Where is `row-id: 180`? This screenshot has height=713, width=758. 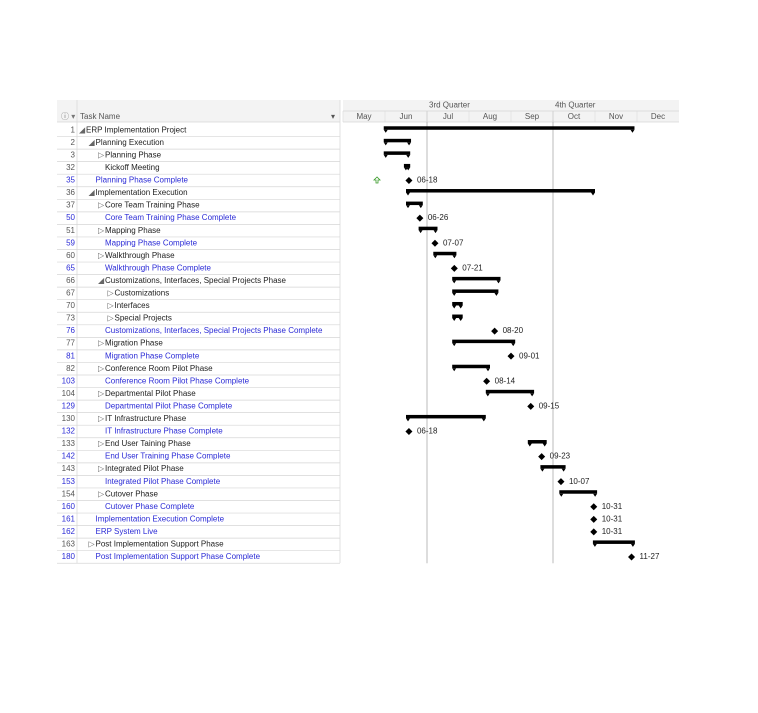
row-id: 180 is located at coordinates (69, 556).